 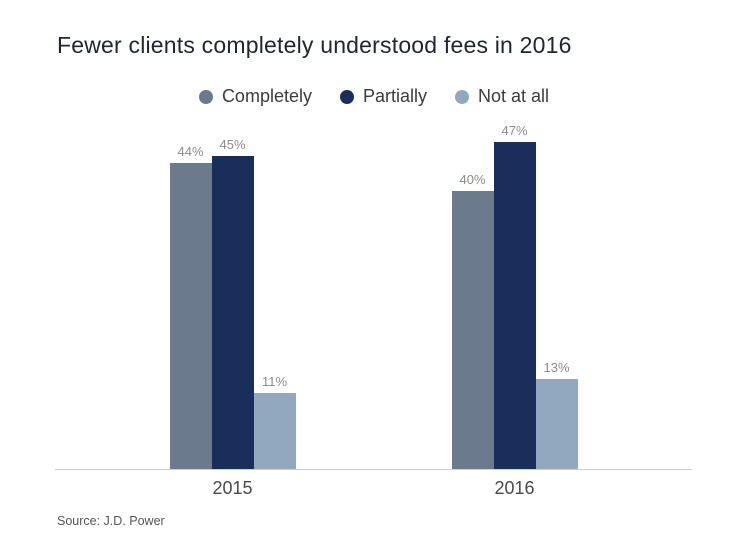 What do you see at coordinates (514, 305) in the screenshot?
I see `bar-partially-2016` at bounding box center [514, 305].